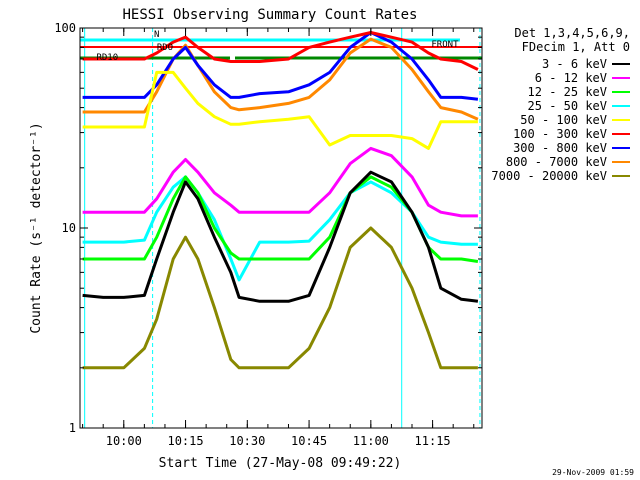 This screenshot has height=480, width=640. I want to click on legend-label: 800 - 7000 keV, so click(556, 162).